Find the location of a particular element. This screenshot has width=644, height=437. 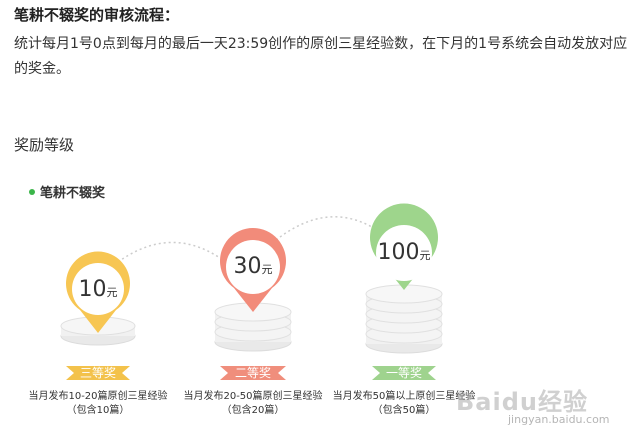

tier2-amount: 30元 is located at coordinates (253, 266).